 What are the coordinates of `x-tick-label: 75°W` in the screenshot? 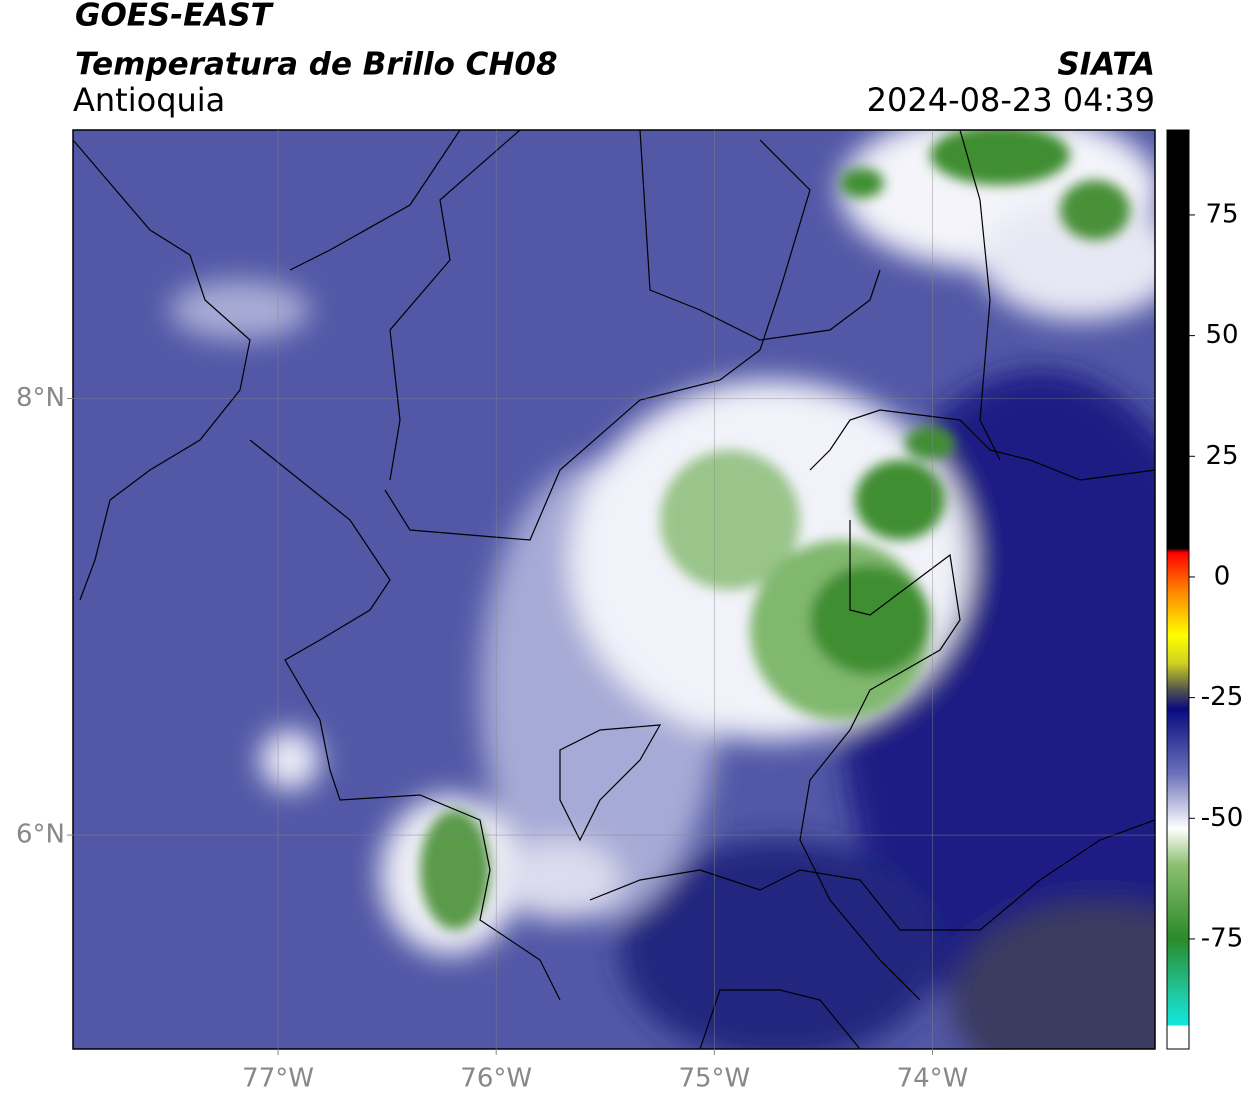 It's located at (714, 1079).